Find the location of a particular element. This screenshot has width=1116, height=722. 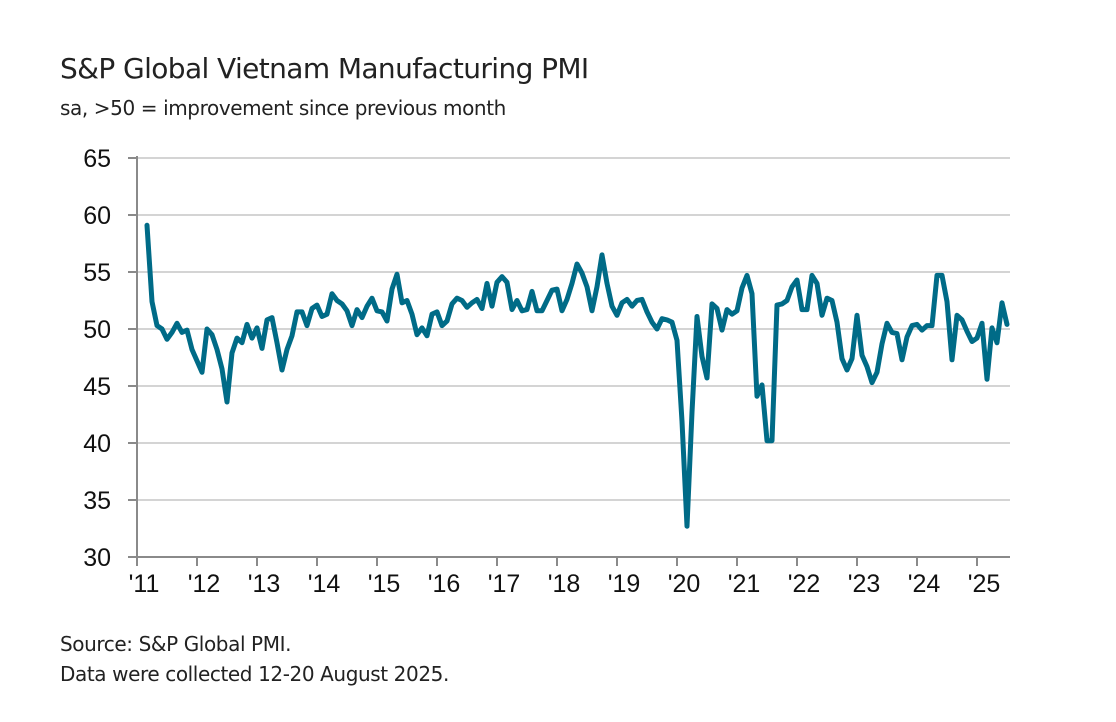

x-tick-label: '14 is located at coordinates (324, 584).